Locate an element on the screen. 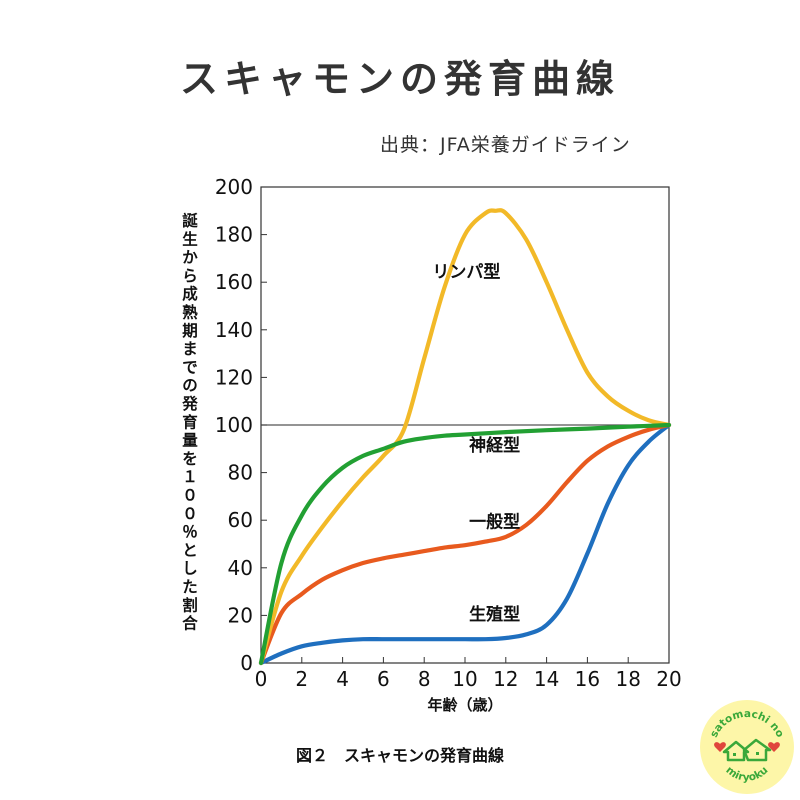 The image size is (800, 800). y-tick-label: 100 is located at coordinates (234, 425).